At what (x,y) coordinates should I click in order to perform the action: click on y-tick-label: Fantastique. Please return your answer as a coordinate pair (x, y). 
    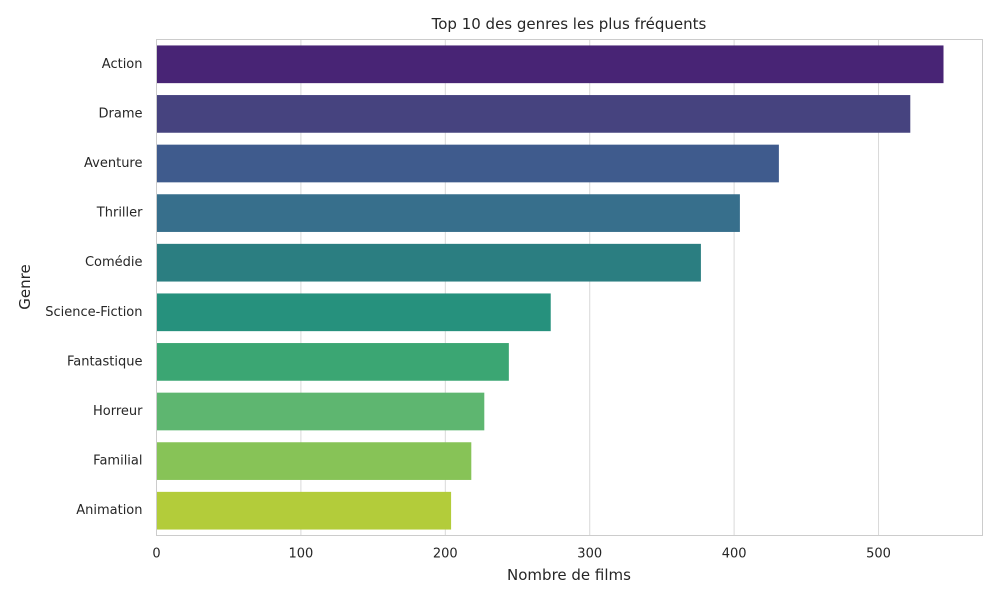
    Looking at the image, I should click on (105, 361).